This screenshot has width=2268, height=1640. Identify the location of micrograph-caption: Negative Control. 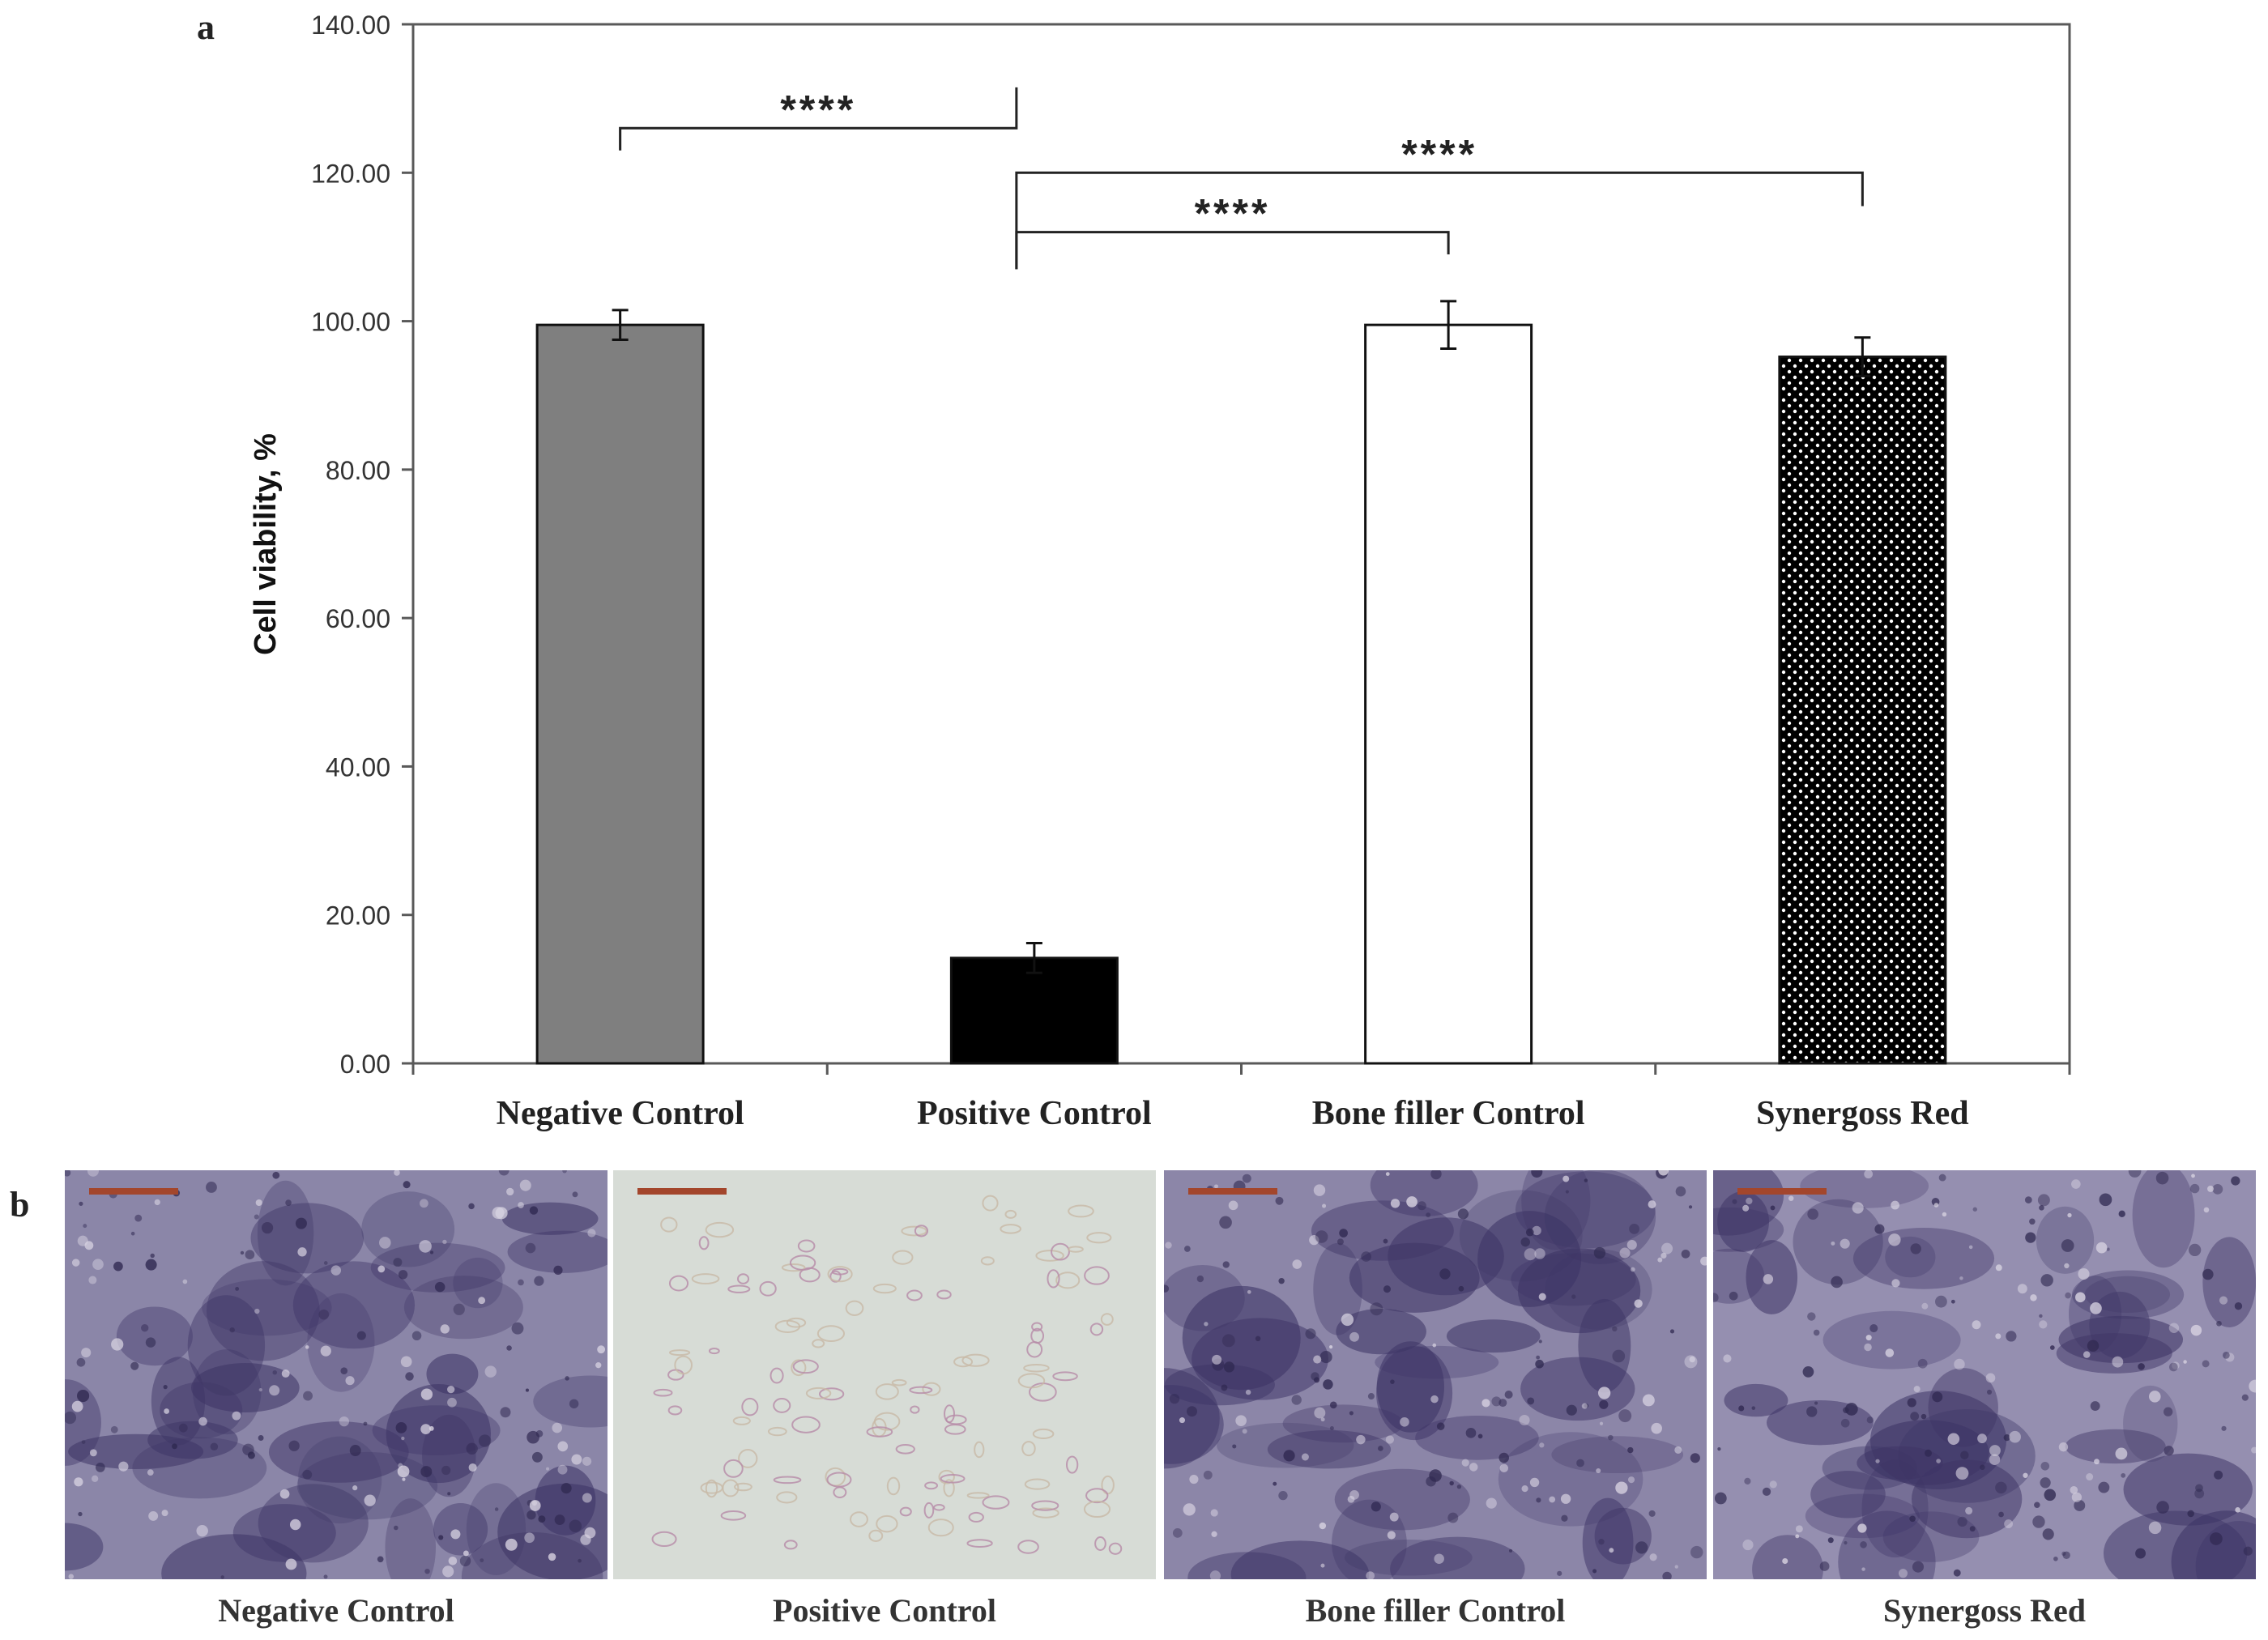
(336, 1611).